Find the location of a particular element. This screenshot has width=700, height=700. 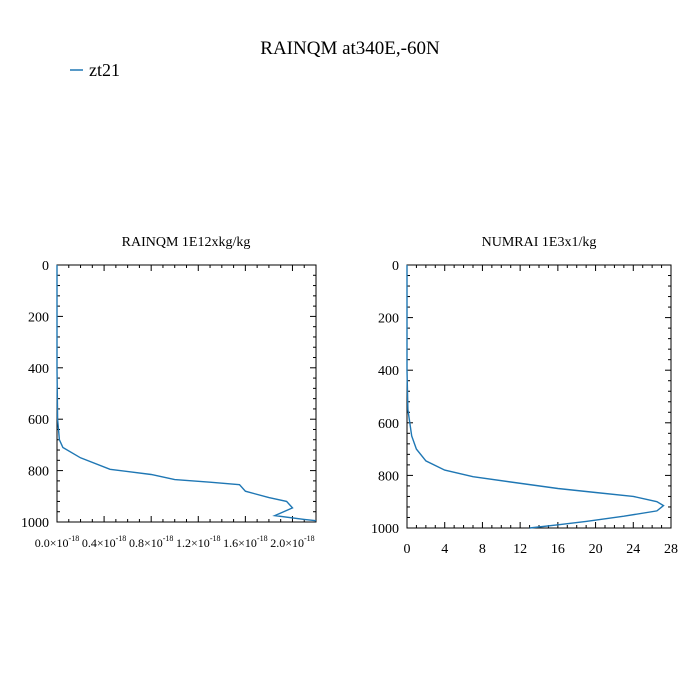

x-tick-label: 0.8×10⁻¹⁸ is located at coordinates (151, 542).